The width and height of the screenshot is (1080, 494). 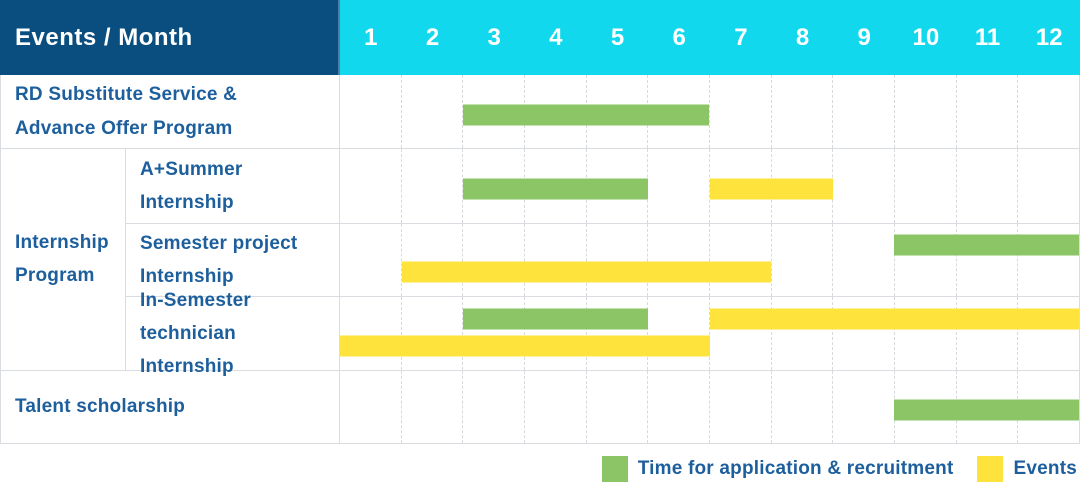 I want to click on month-header-8: 8, so click(x=802, y=37).